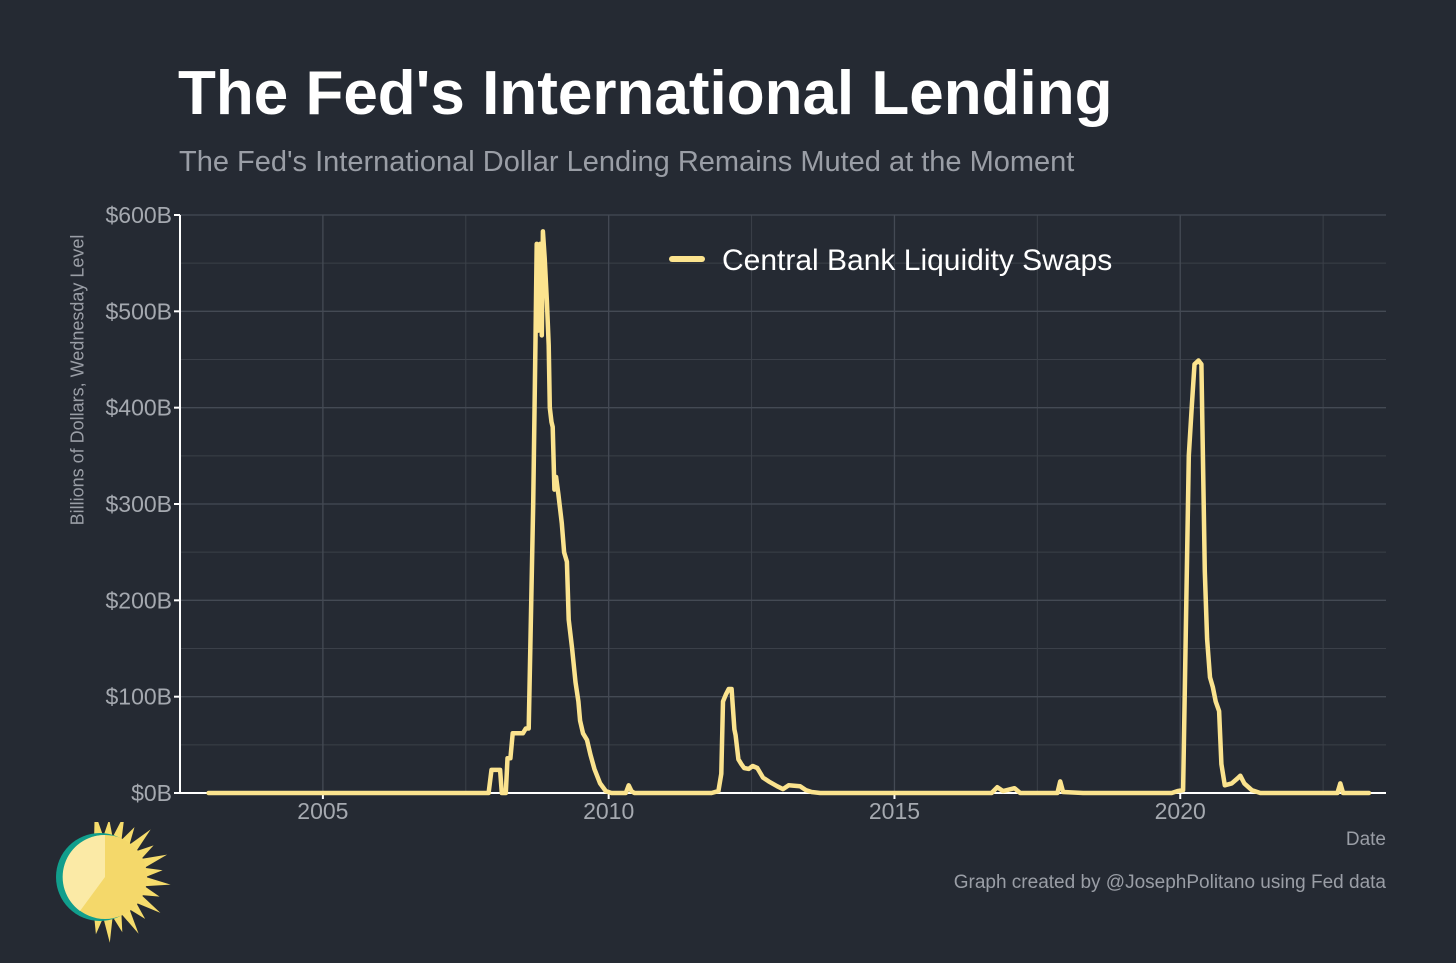  What do you see at coordinates (83, 872) in the screenshot?
I see `sun-highlight` at bounding box center [83, 872].